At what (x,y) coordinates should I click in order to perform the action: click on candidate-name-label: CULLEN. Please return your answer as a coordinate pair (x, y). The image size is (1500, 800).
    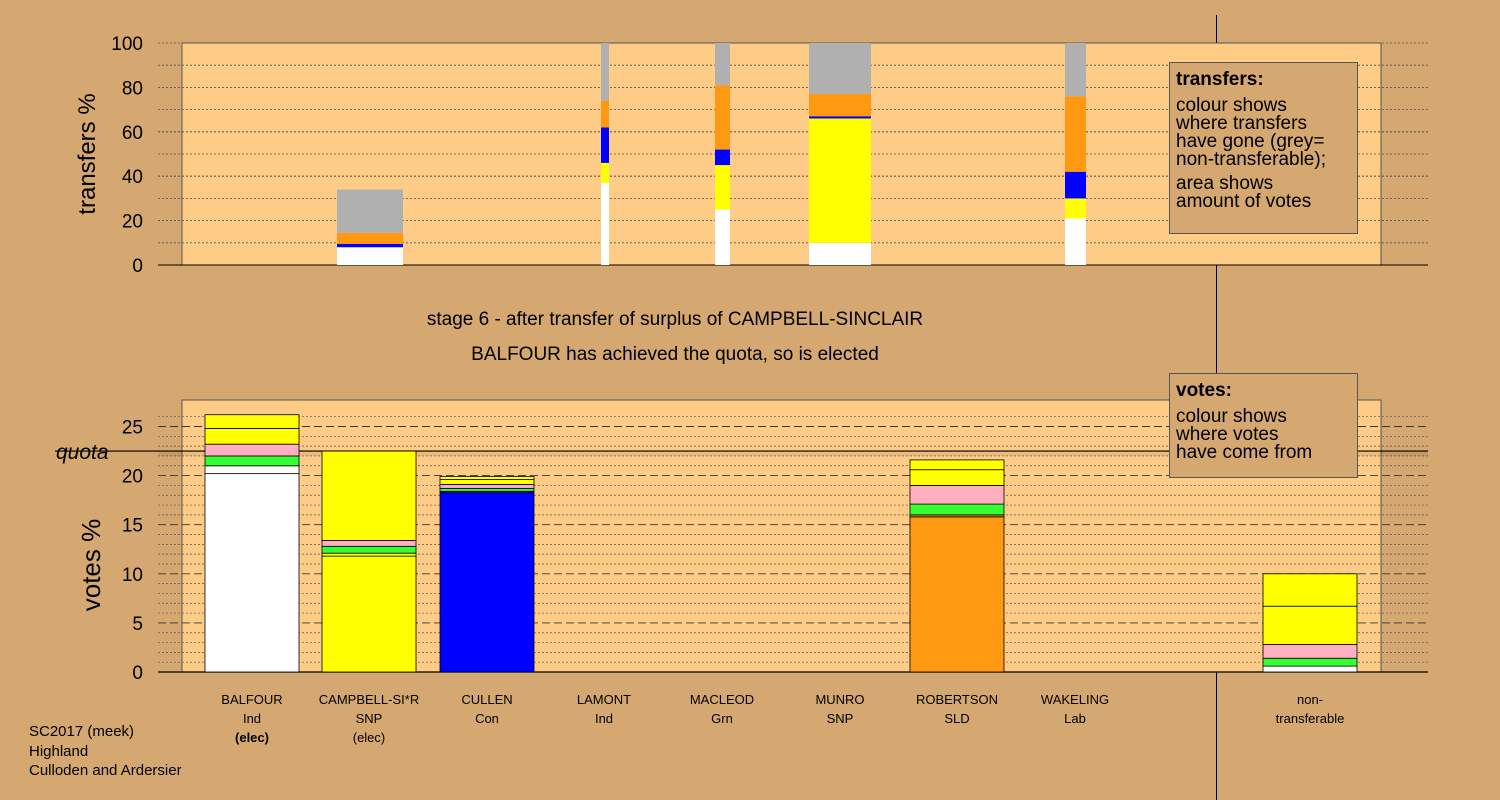
    Looking at the image, I should click on (486, 699).